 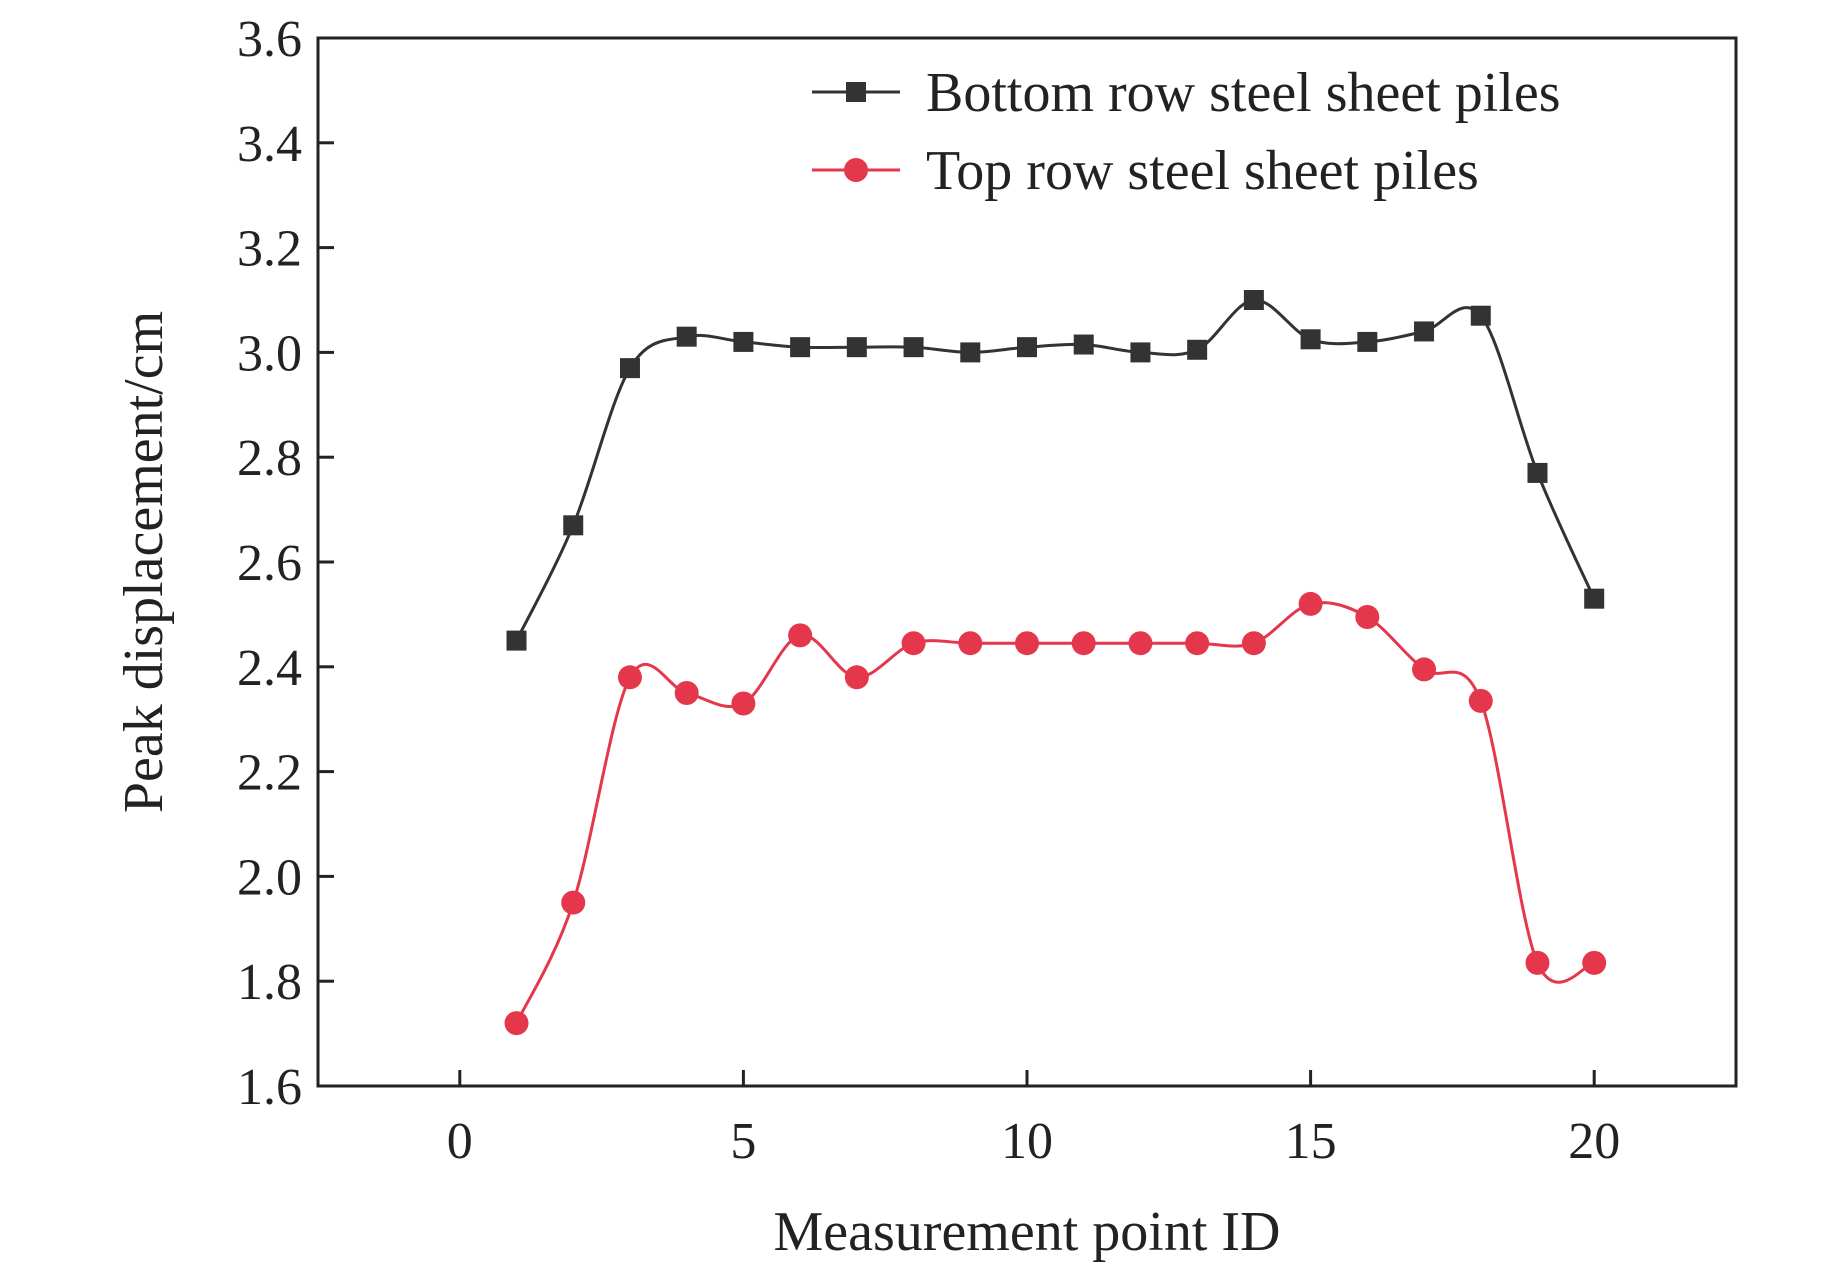 What do you see at coordinates (269, 1087) in the screenshot?
I see `y-tick-label: 1.6` at bounding box center [269, 1087].